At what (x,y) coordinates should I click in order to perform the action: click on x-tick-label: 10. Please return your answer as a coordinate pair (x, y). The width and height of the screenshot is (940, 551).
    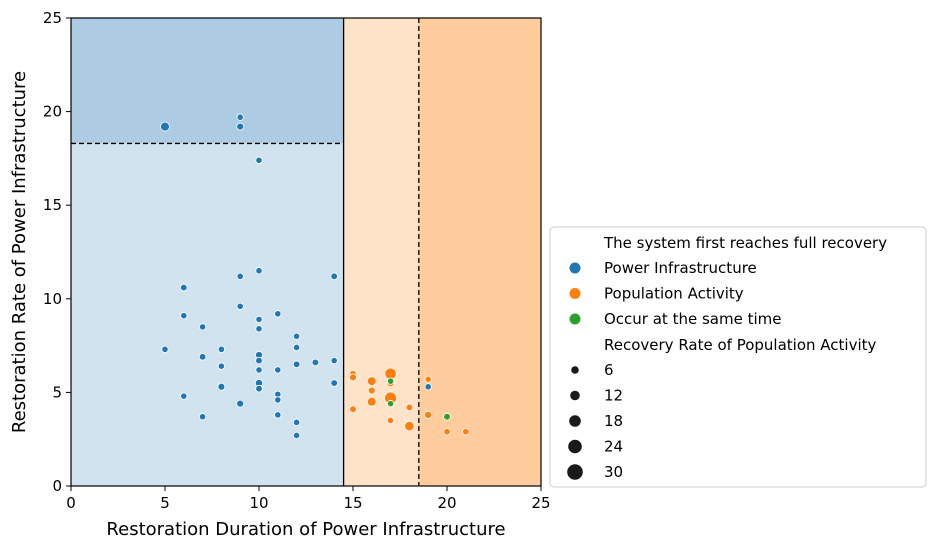
    Looking at the image, I should click on (258, 503).